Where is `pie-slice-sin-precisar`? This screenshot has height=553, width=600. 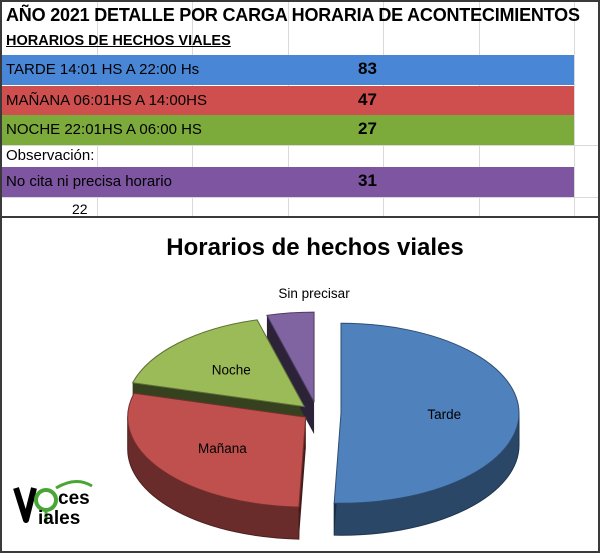 pie-slice-sin-precisar is located at coordinates (290, 357).